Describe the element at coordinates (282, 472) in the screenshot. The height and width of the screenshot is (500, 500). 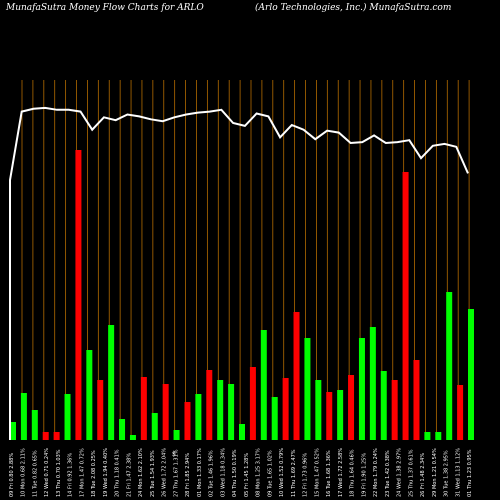
I see `x-tick-label: 10 Wed 1.52 0.79%` at that location.